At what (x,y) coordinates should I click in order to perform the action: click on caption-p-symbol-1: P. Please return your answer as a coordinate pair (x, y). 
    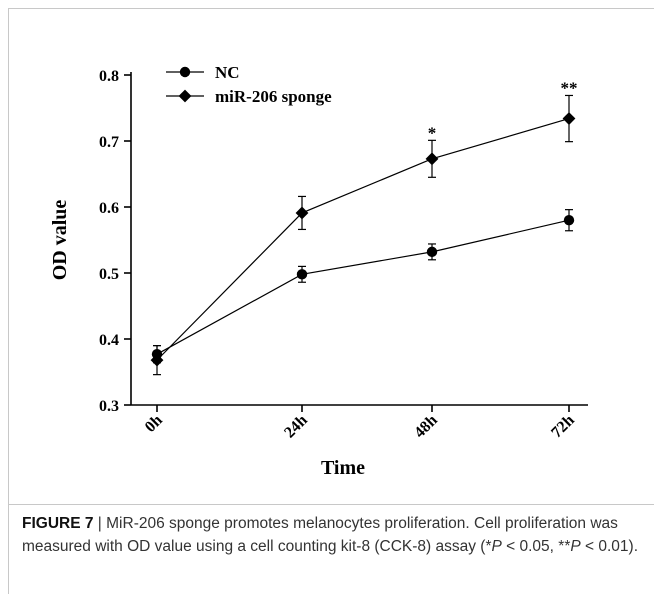
    Looking at the image, I should click on (496, 546).